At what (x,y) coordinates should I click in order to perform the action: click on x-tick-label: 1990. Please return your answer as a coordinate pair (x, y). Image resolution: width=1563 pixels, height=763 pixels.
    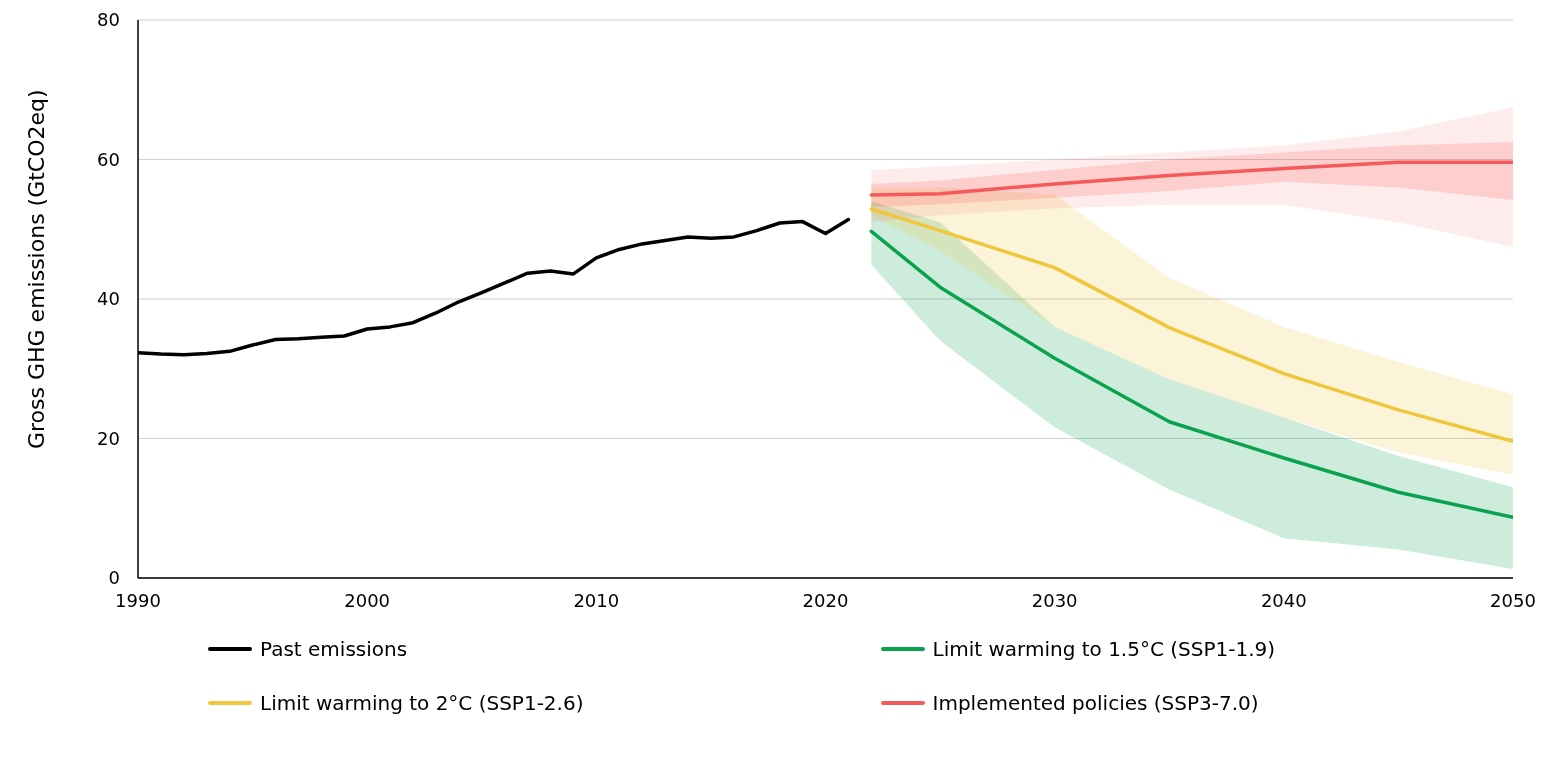
    Looking at the image, I should click on (138, 600).